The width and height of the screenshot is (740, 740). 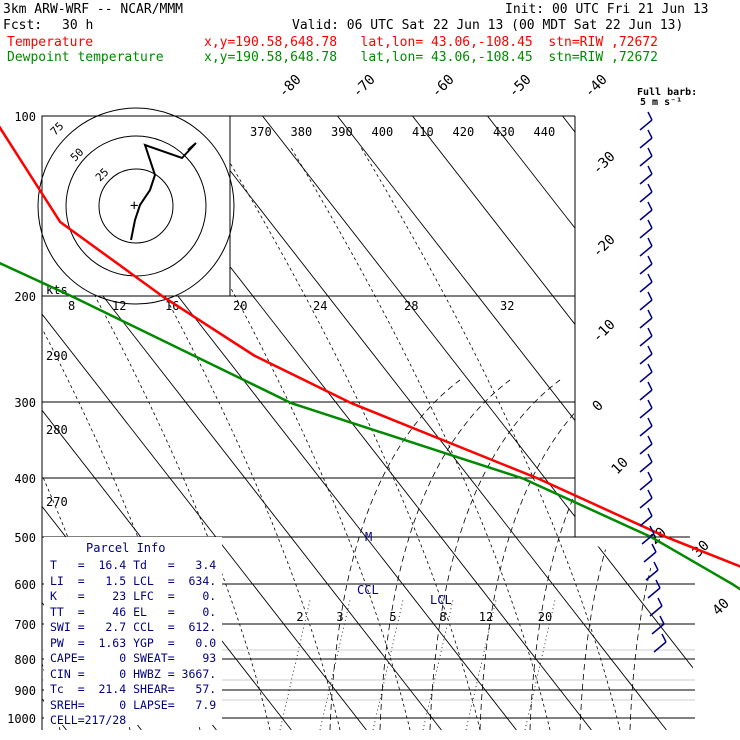 What do you see at coordinates (667, 92) in the screenshot?
I see `barb-legend-title: Full barb:` at bounding box center [667, 92].